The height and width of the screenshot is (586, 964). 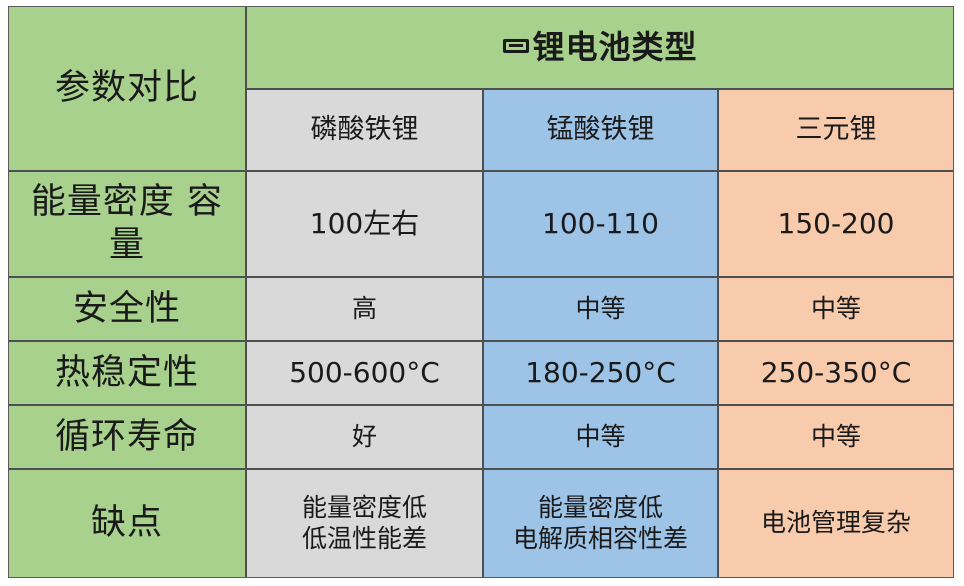 What do you see at coordinates (364, 130) in the screenshot?
I see `type-header-lfp: 磷酸铁锂` at bounding box center [364, 130].